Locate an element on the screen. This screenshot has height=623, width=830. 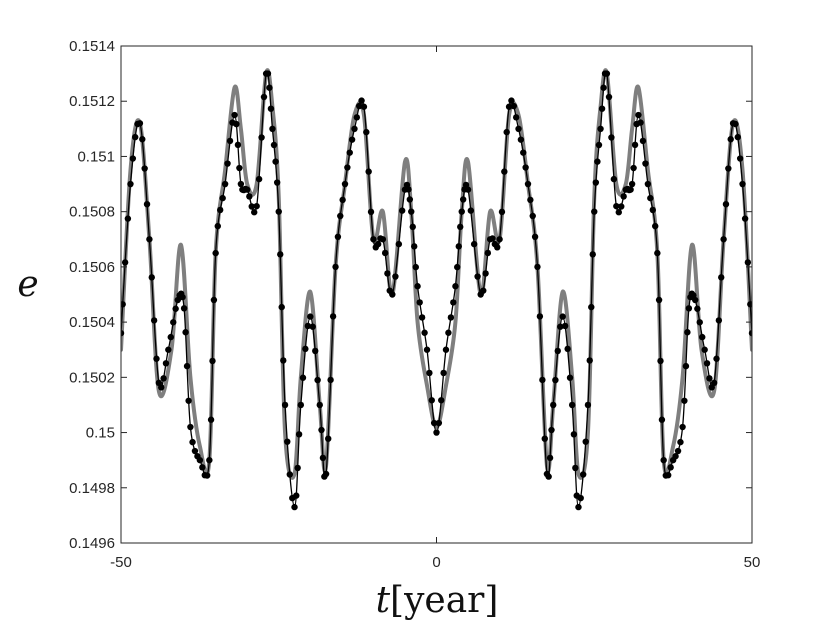
y-tick-label: 0.1504 is located at coordinates (92, 322).